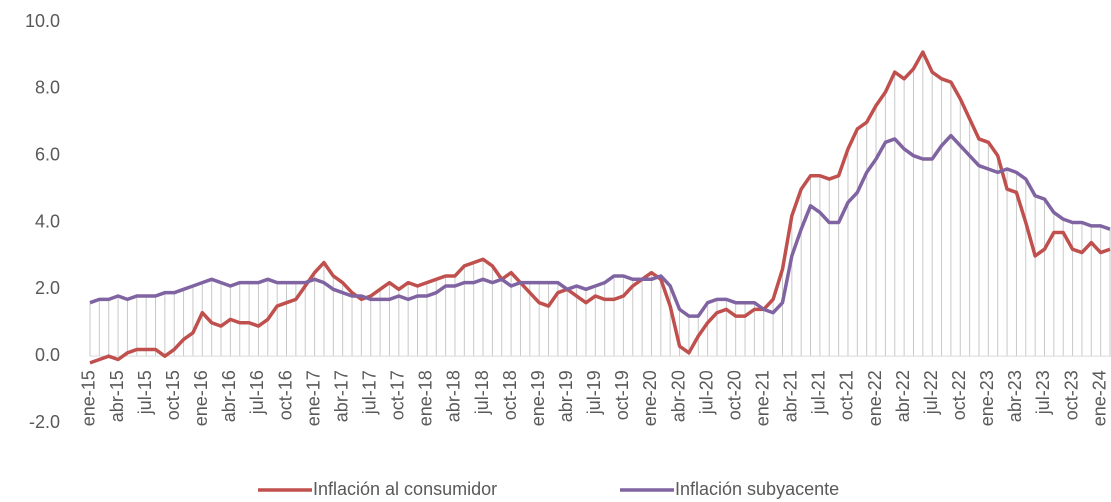 The image size is (1111, 502). Describe the element at coordinates (1015, 396) in the screenshot. I see `x-tick-label: abr-23` at that location.